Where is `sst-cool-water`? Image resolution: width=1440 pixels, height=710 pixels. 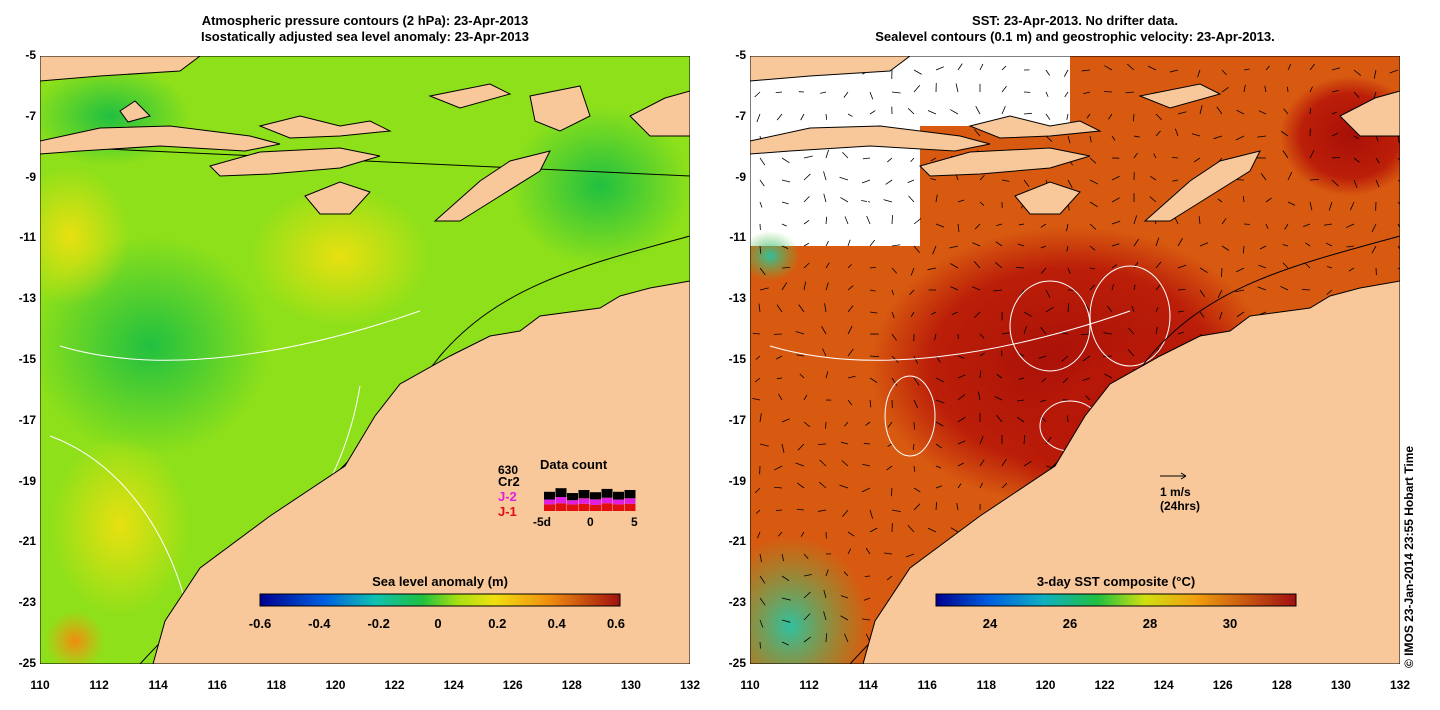 sst-cool-water is located at coordinates (775, 256).